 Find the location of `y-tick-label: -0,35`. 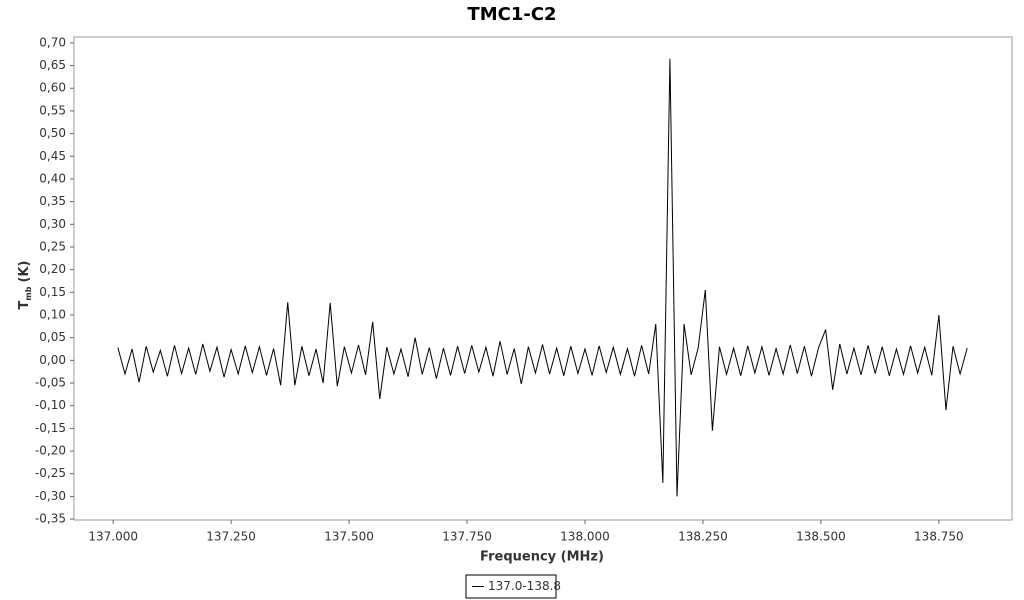

y-tick-label: -0,35 is located at coordinates (50, 519).